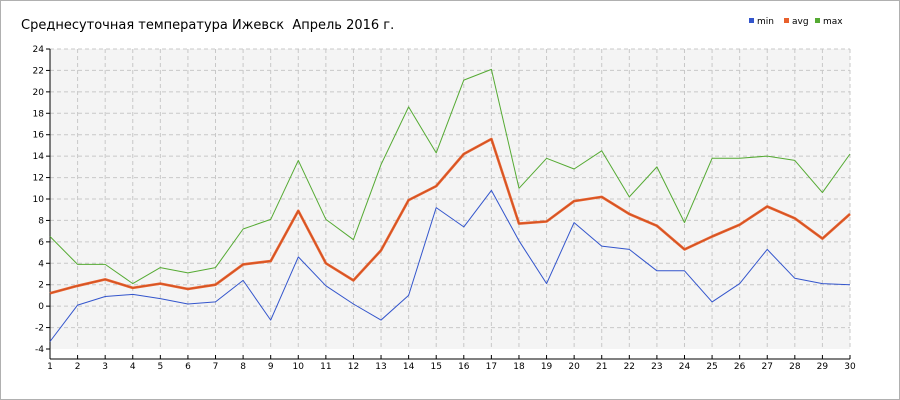  I want to click on y-tick-label: -4, so click(39, 350).